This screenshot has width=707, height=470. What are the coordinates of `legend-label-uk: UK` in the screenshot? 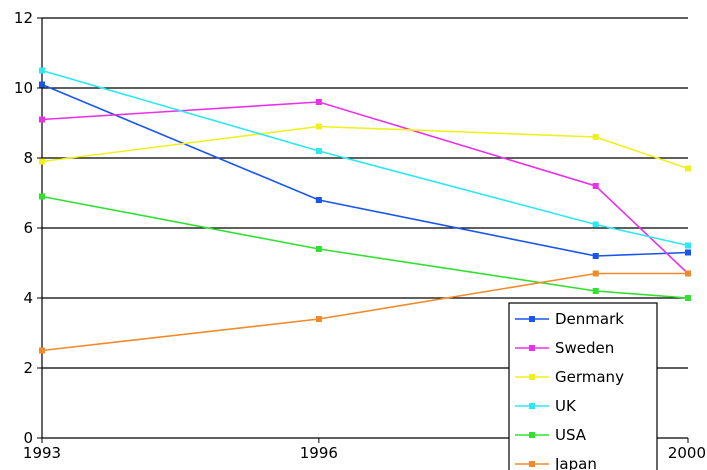 It's located at (566, 406).